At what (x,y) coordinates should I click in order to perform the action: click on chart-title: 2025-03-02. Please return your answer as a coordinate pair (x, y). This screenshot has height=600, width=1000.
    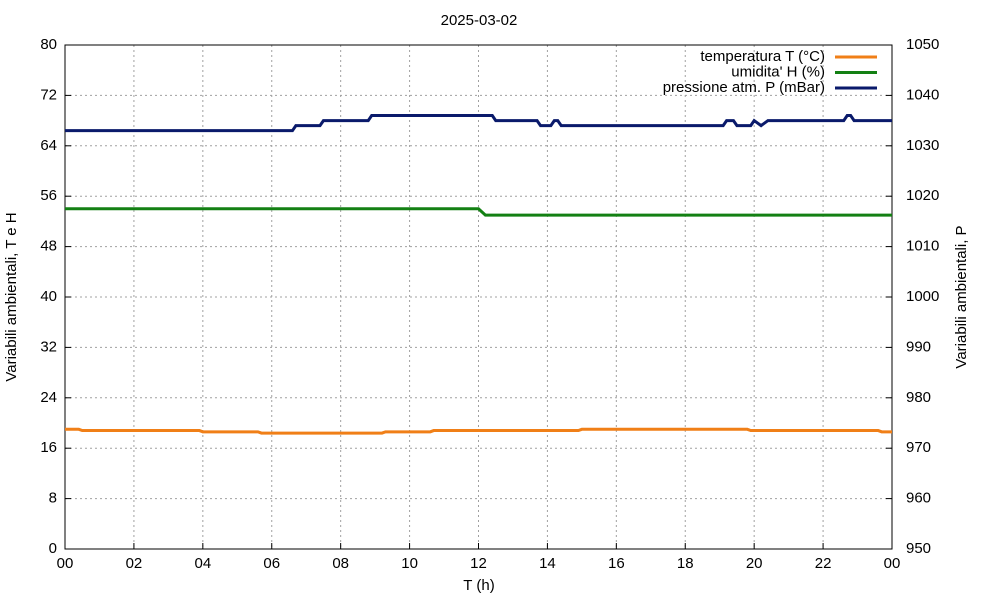
    Looking at the image, I should click on (479, 20).